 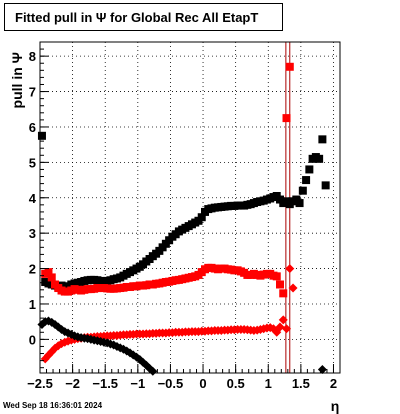 I want to click on x-tick-label: −1, so click(x=137, y=383).